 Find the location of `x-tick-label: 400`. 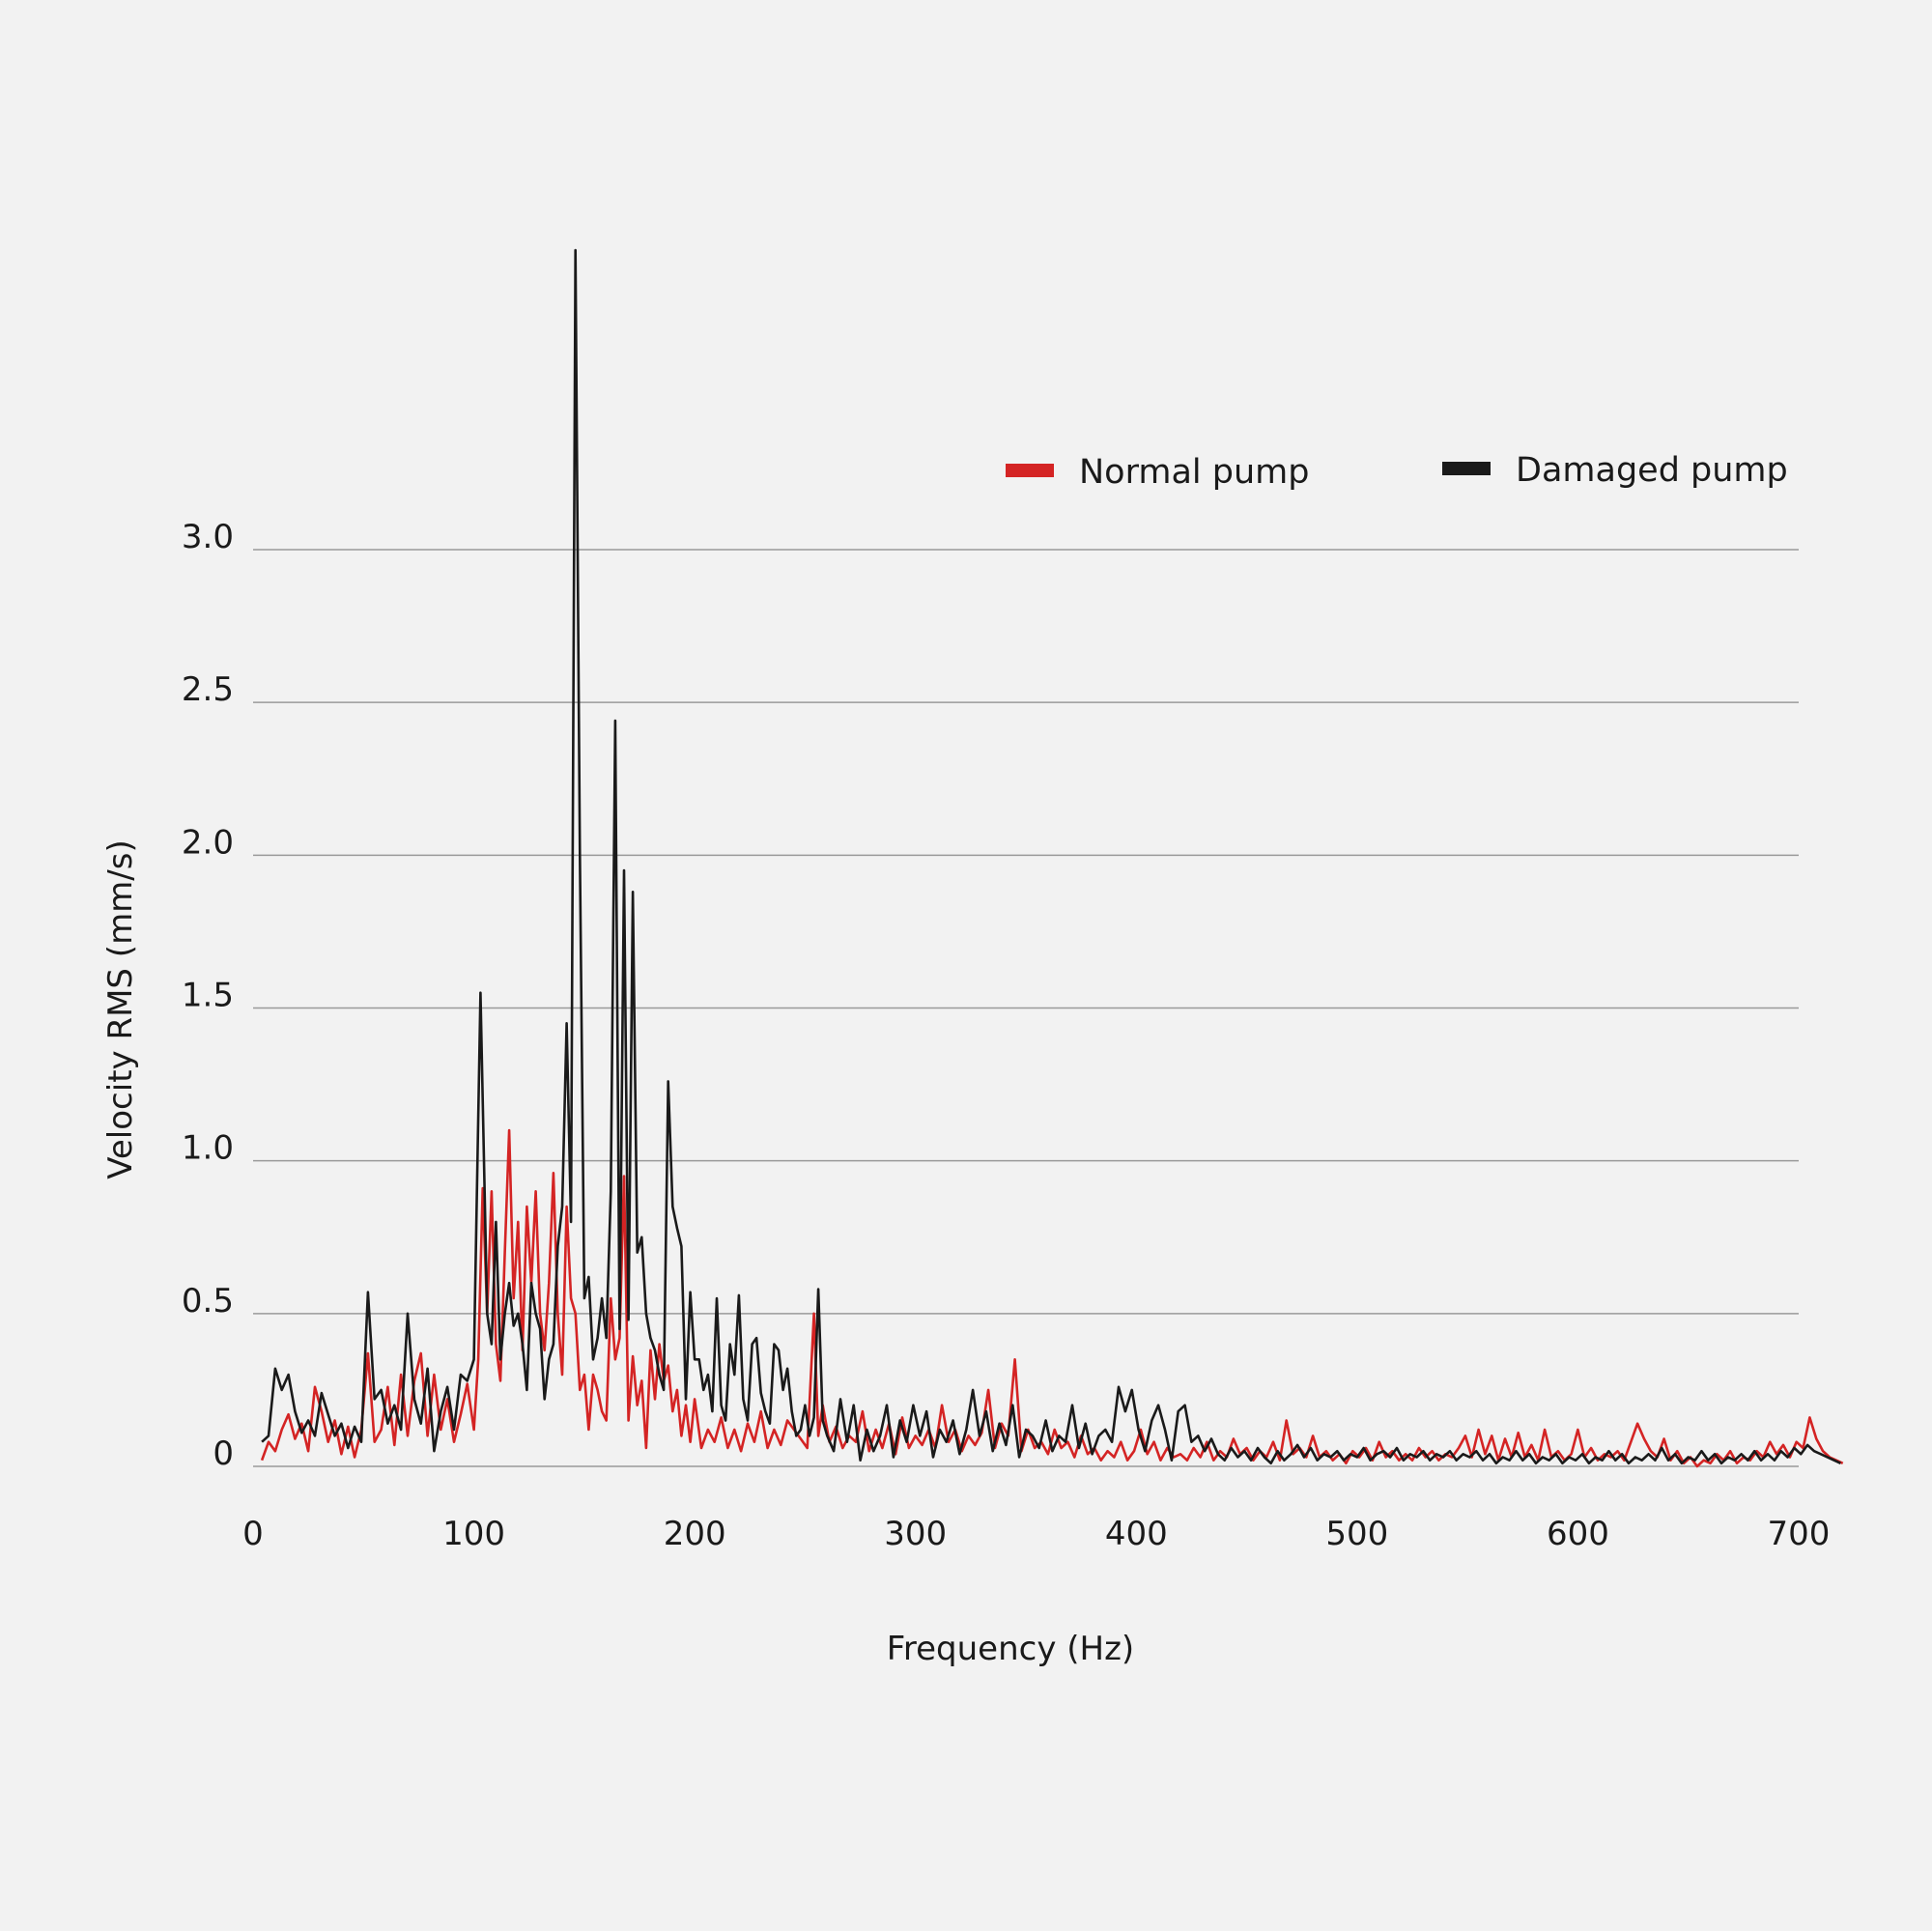

x-tick-label: 400 is located at coordinates (1136, 1534).